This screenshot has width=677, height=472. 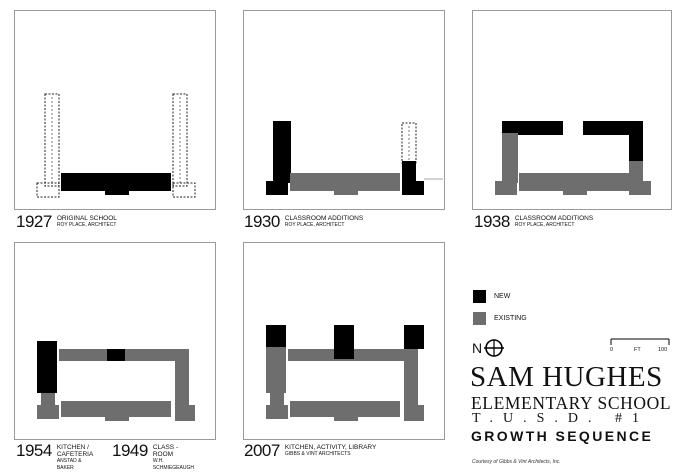 I want to click on addition-title: KITCHEN / CAFETERIA, so click(x=75, y=451).